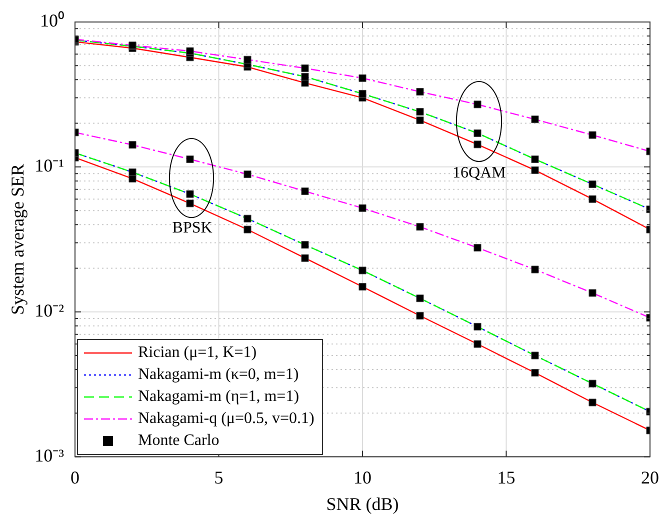  Describe the element at coordinates (52, 20) in the screenshot. I see `y-tick-label: 10⁰` at that location.